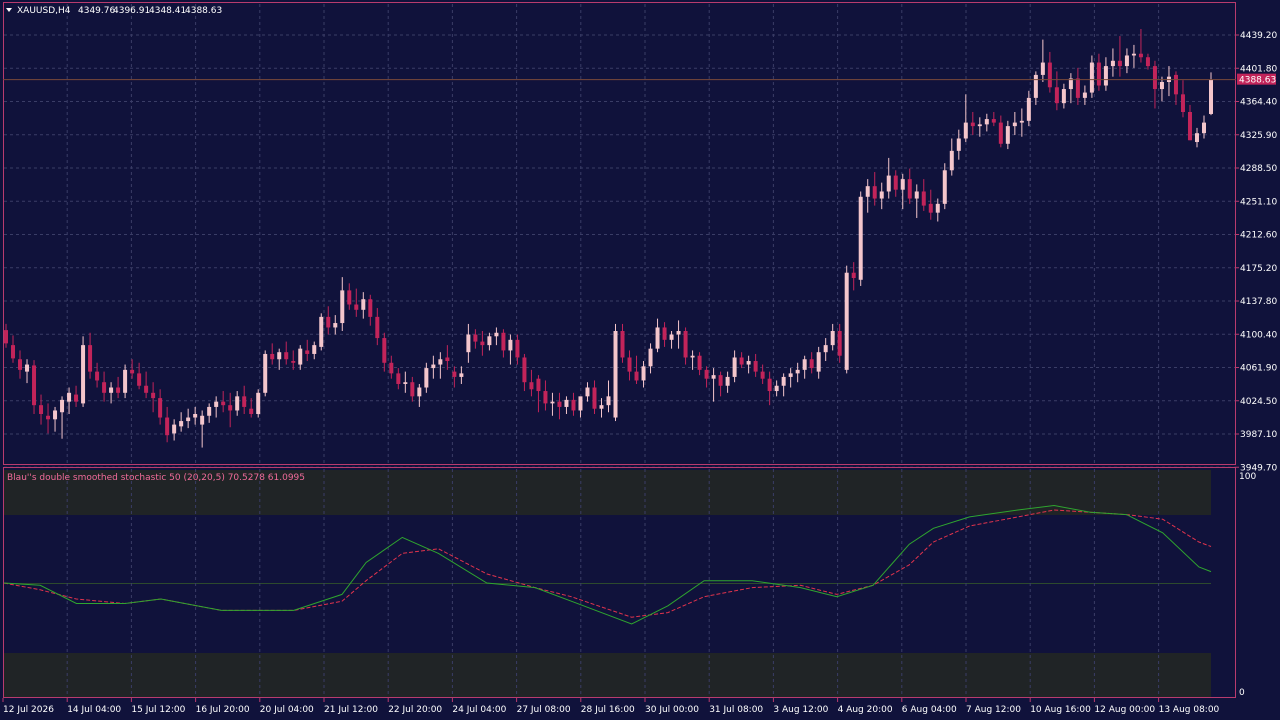 This screenshot has width=1280, height=720. What do you see at coordinates (479, 710) in the screenshot?
I see `time-tick-label: 24 Jul 04:00` at bounding box center [479, 710].